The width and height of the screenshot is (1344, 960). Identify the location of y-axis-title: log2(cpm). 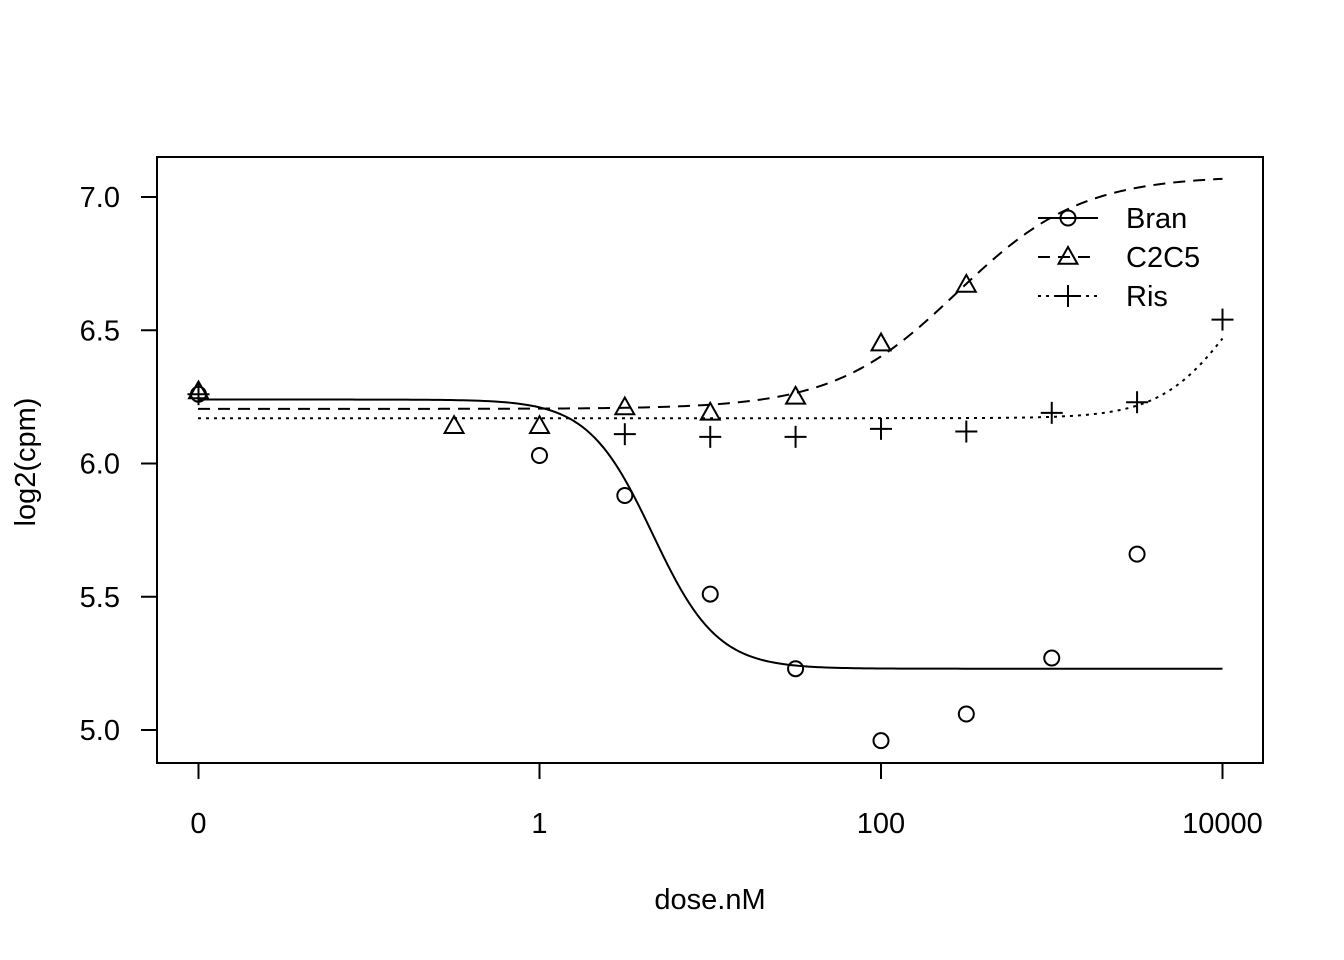
(26, 462).